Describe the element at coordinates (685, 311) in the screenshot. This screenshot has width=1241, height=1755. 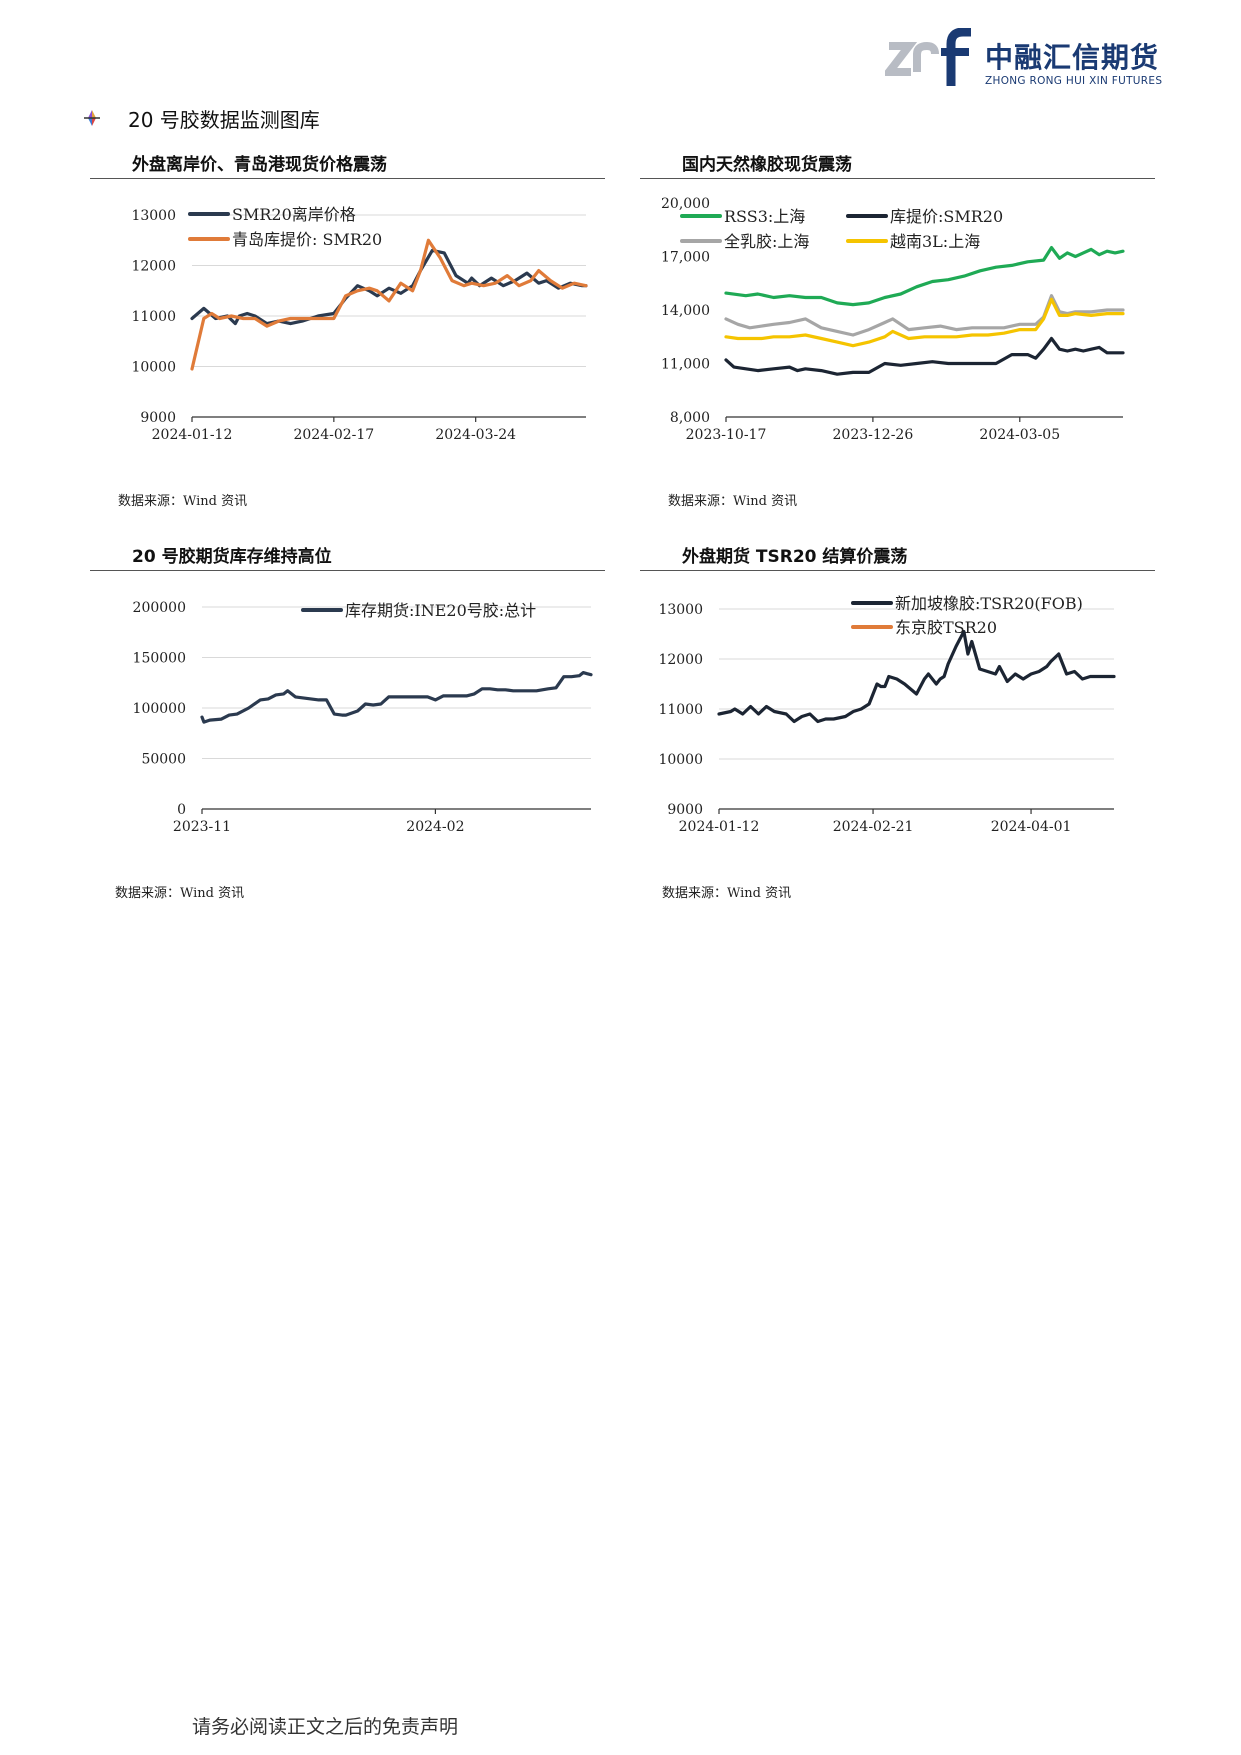
I see `y-tick-label: 14,000` at that location.